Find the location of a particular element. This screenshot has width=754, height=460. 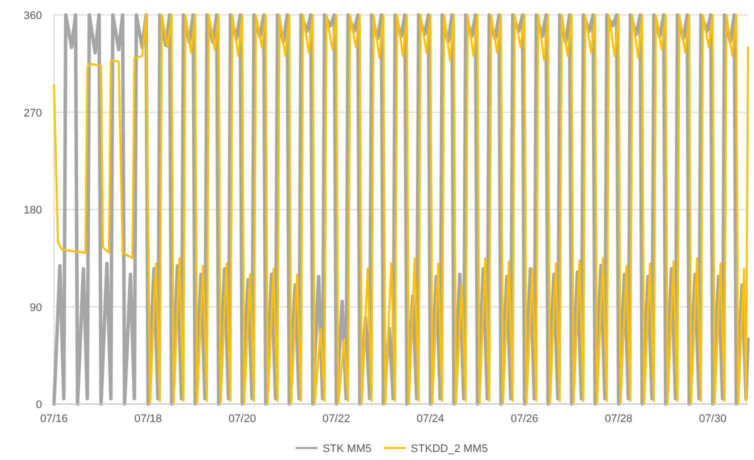

x-tick-label: 07/26 is located at coordinates (524, 419).